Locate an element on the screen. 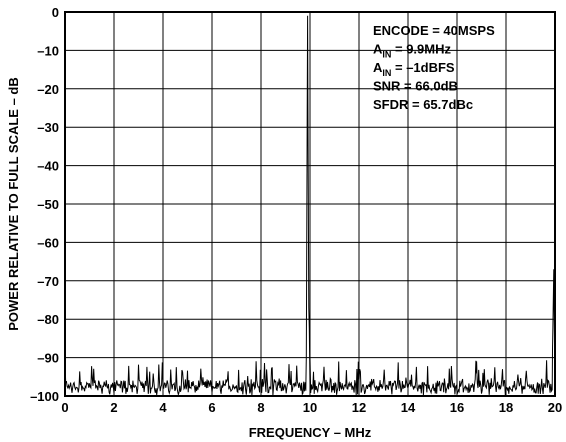  annotation-line: SNR = 66.0dB is located at coordinates (415, 86).